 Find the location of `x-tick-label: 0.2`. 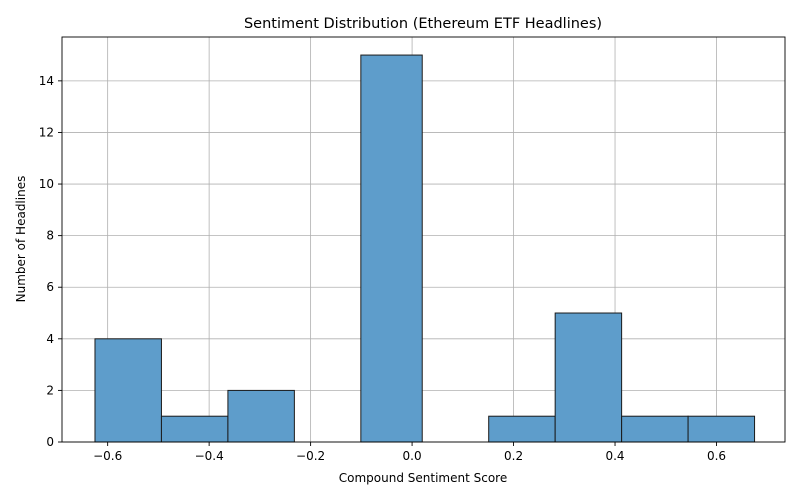

x-tick-label: 0.2 is located at coordinates (513, 456).